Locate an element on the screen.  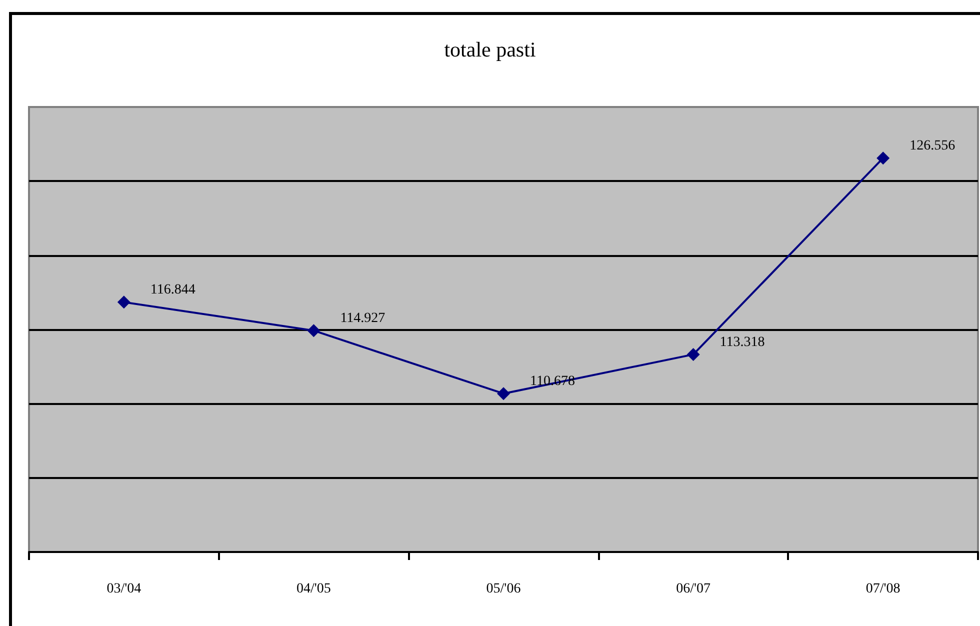
x-tick-label: 07/'08 is located at coordinates (883, 589).